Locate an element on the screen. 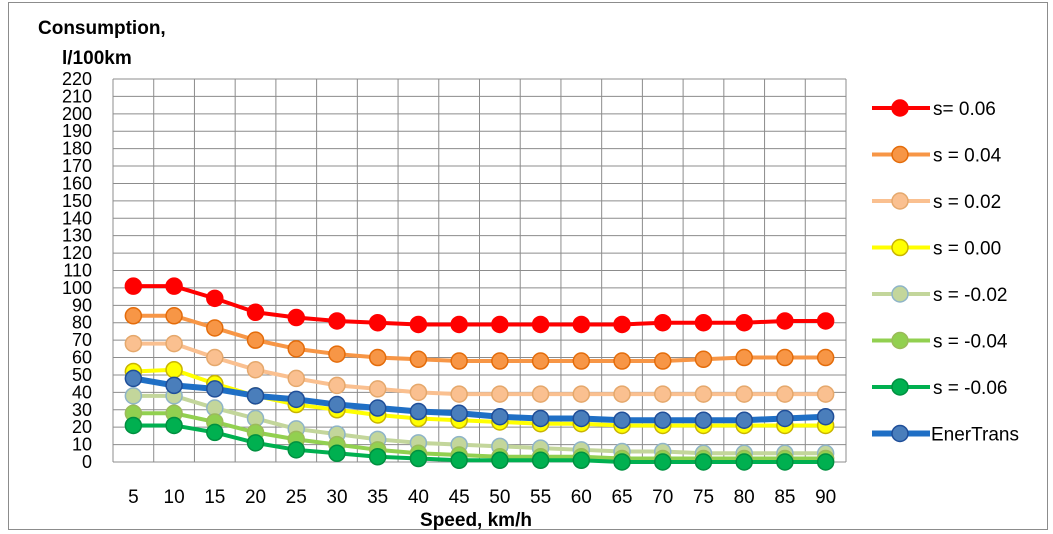  legend-label: s = -0.02 is located at coordinates (970, 295).